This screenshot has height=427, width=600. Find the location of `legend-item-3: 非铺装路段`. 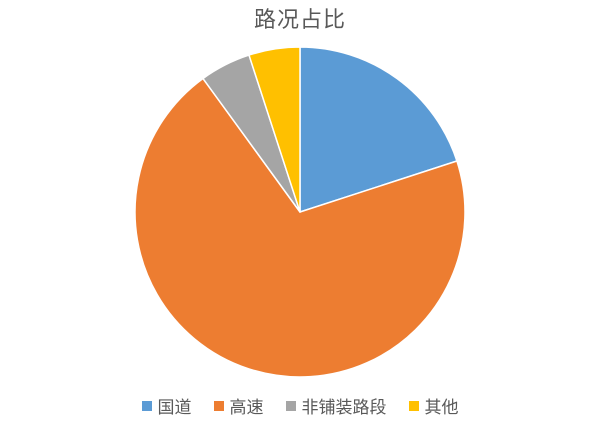

legend-item-3: 非铺装路段 is located at coordinates (336, 405).